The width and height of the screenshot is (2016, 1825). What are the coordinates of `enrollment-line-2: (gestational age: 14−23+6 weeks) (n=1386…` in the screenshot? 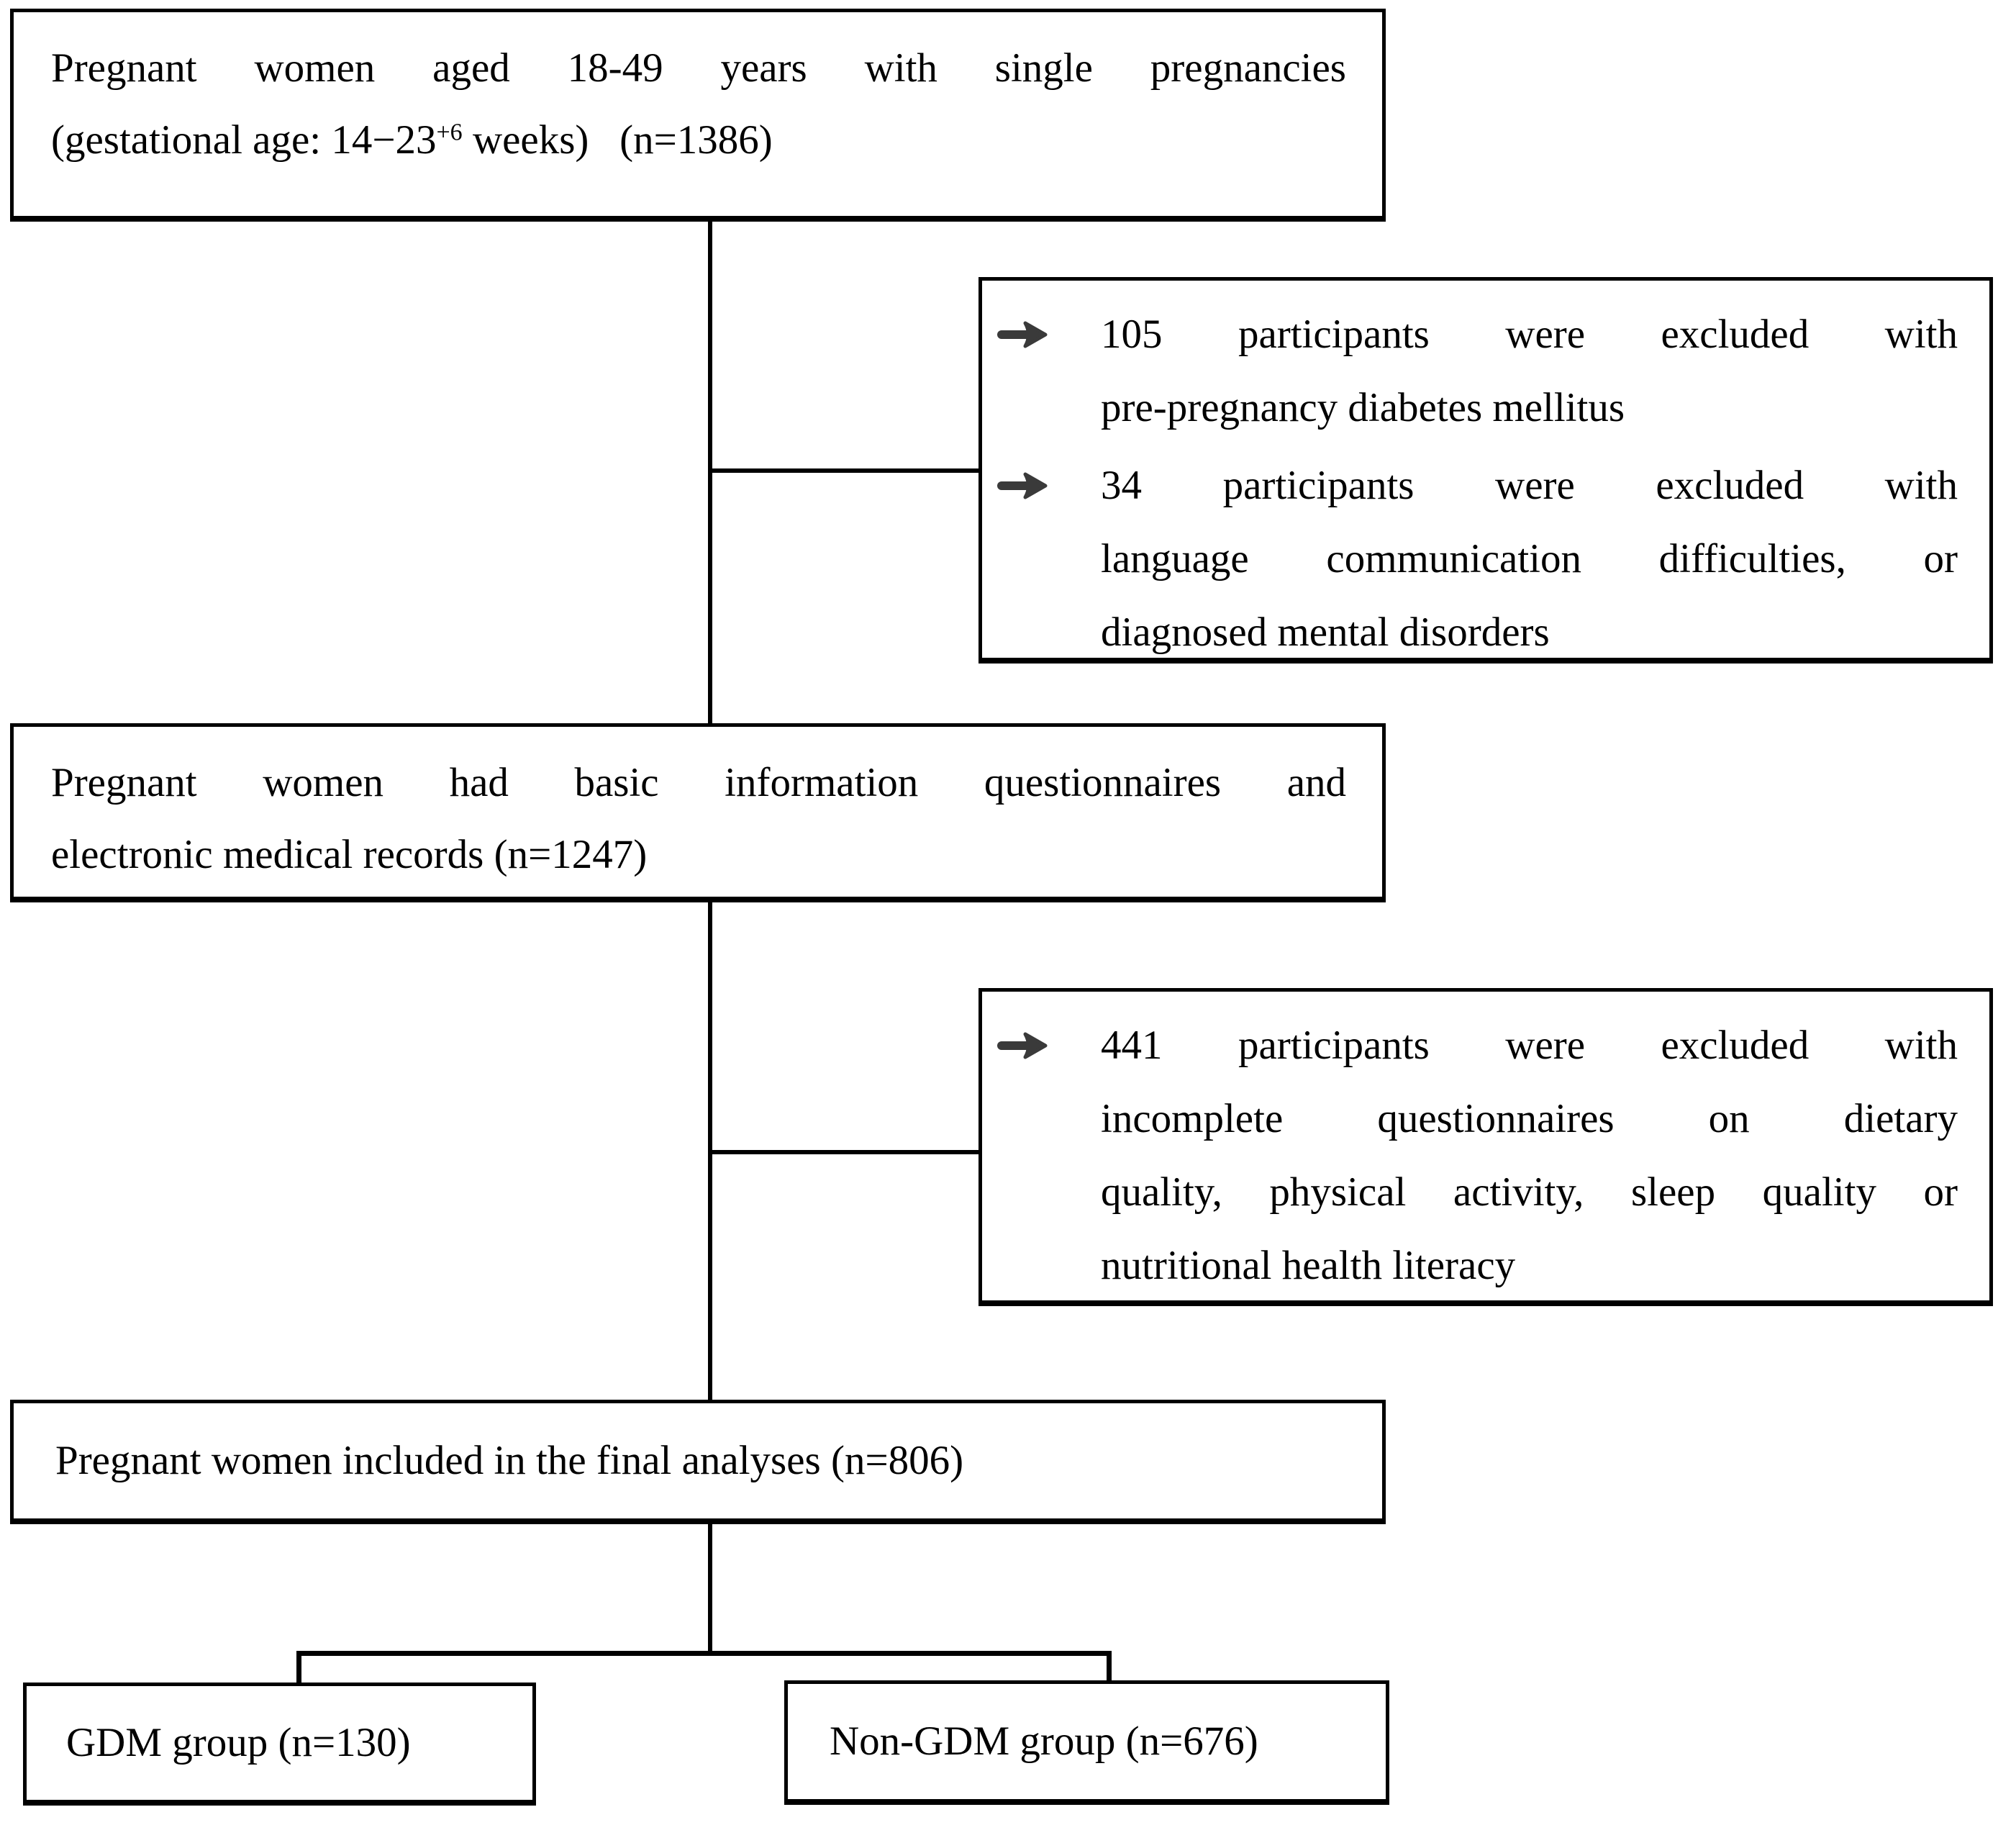 It's located at (698, 140).